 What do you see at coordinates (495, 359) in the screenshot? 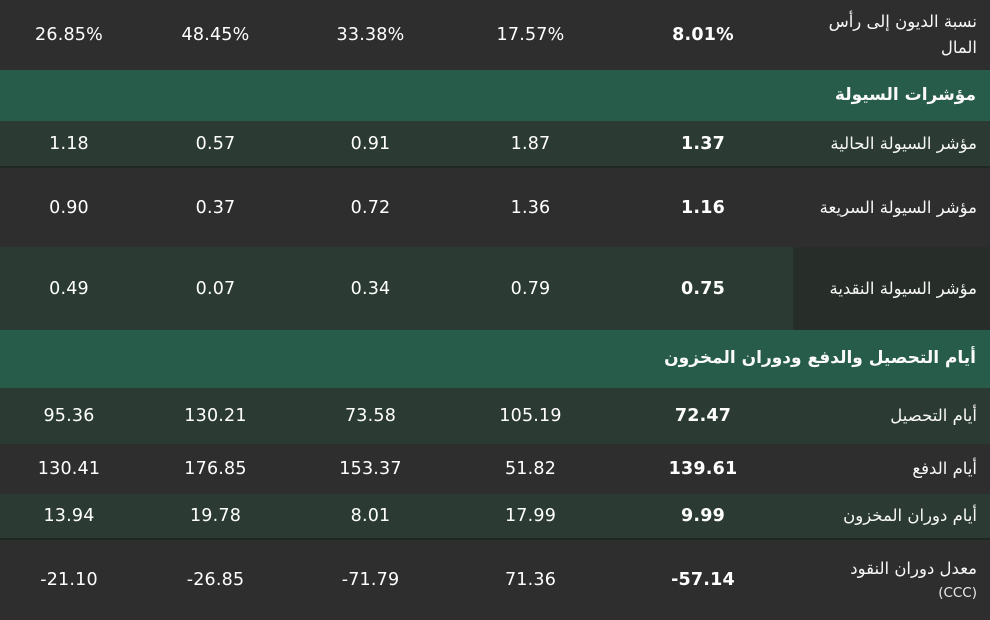
I see `section-header-row: أيام التحصيل والدفع ودوران المخزون` at bounding box center [495, 359].